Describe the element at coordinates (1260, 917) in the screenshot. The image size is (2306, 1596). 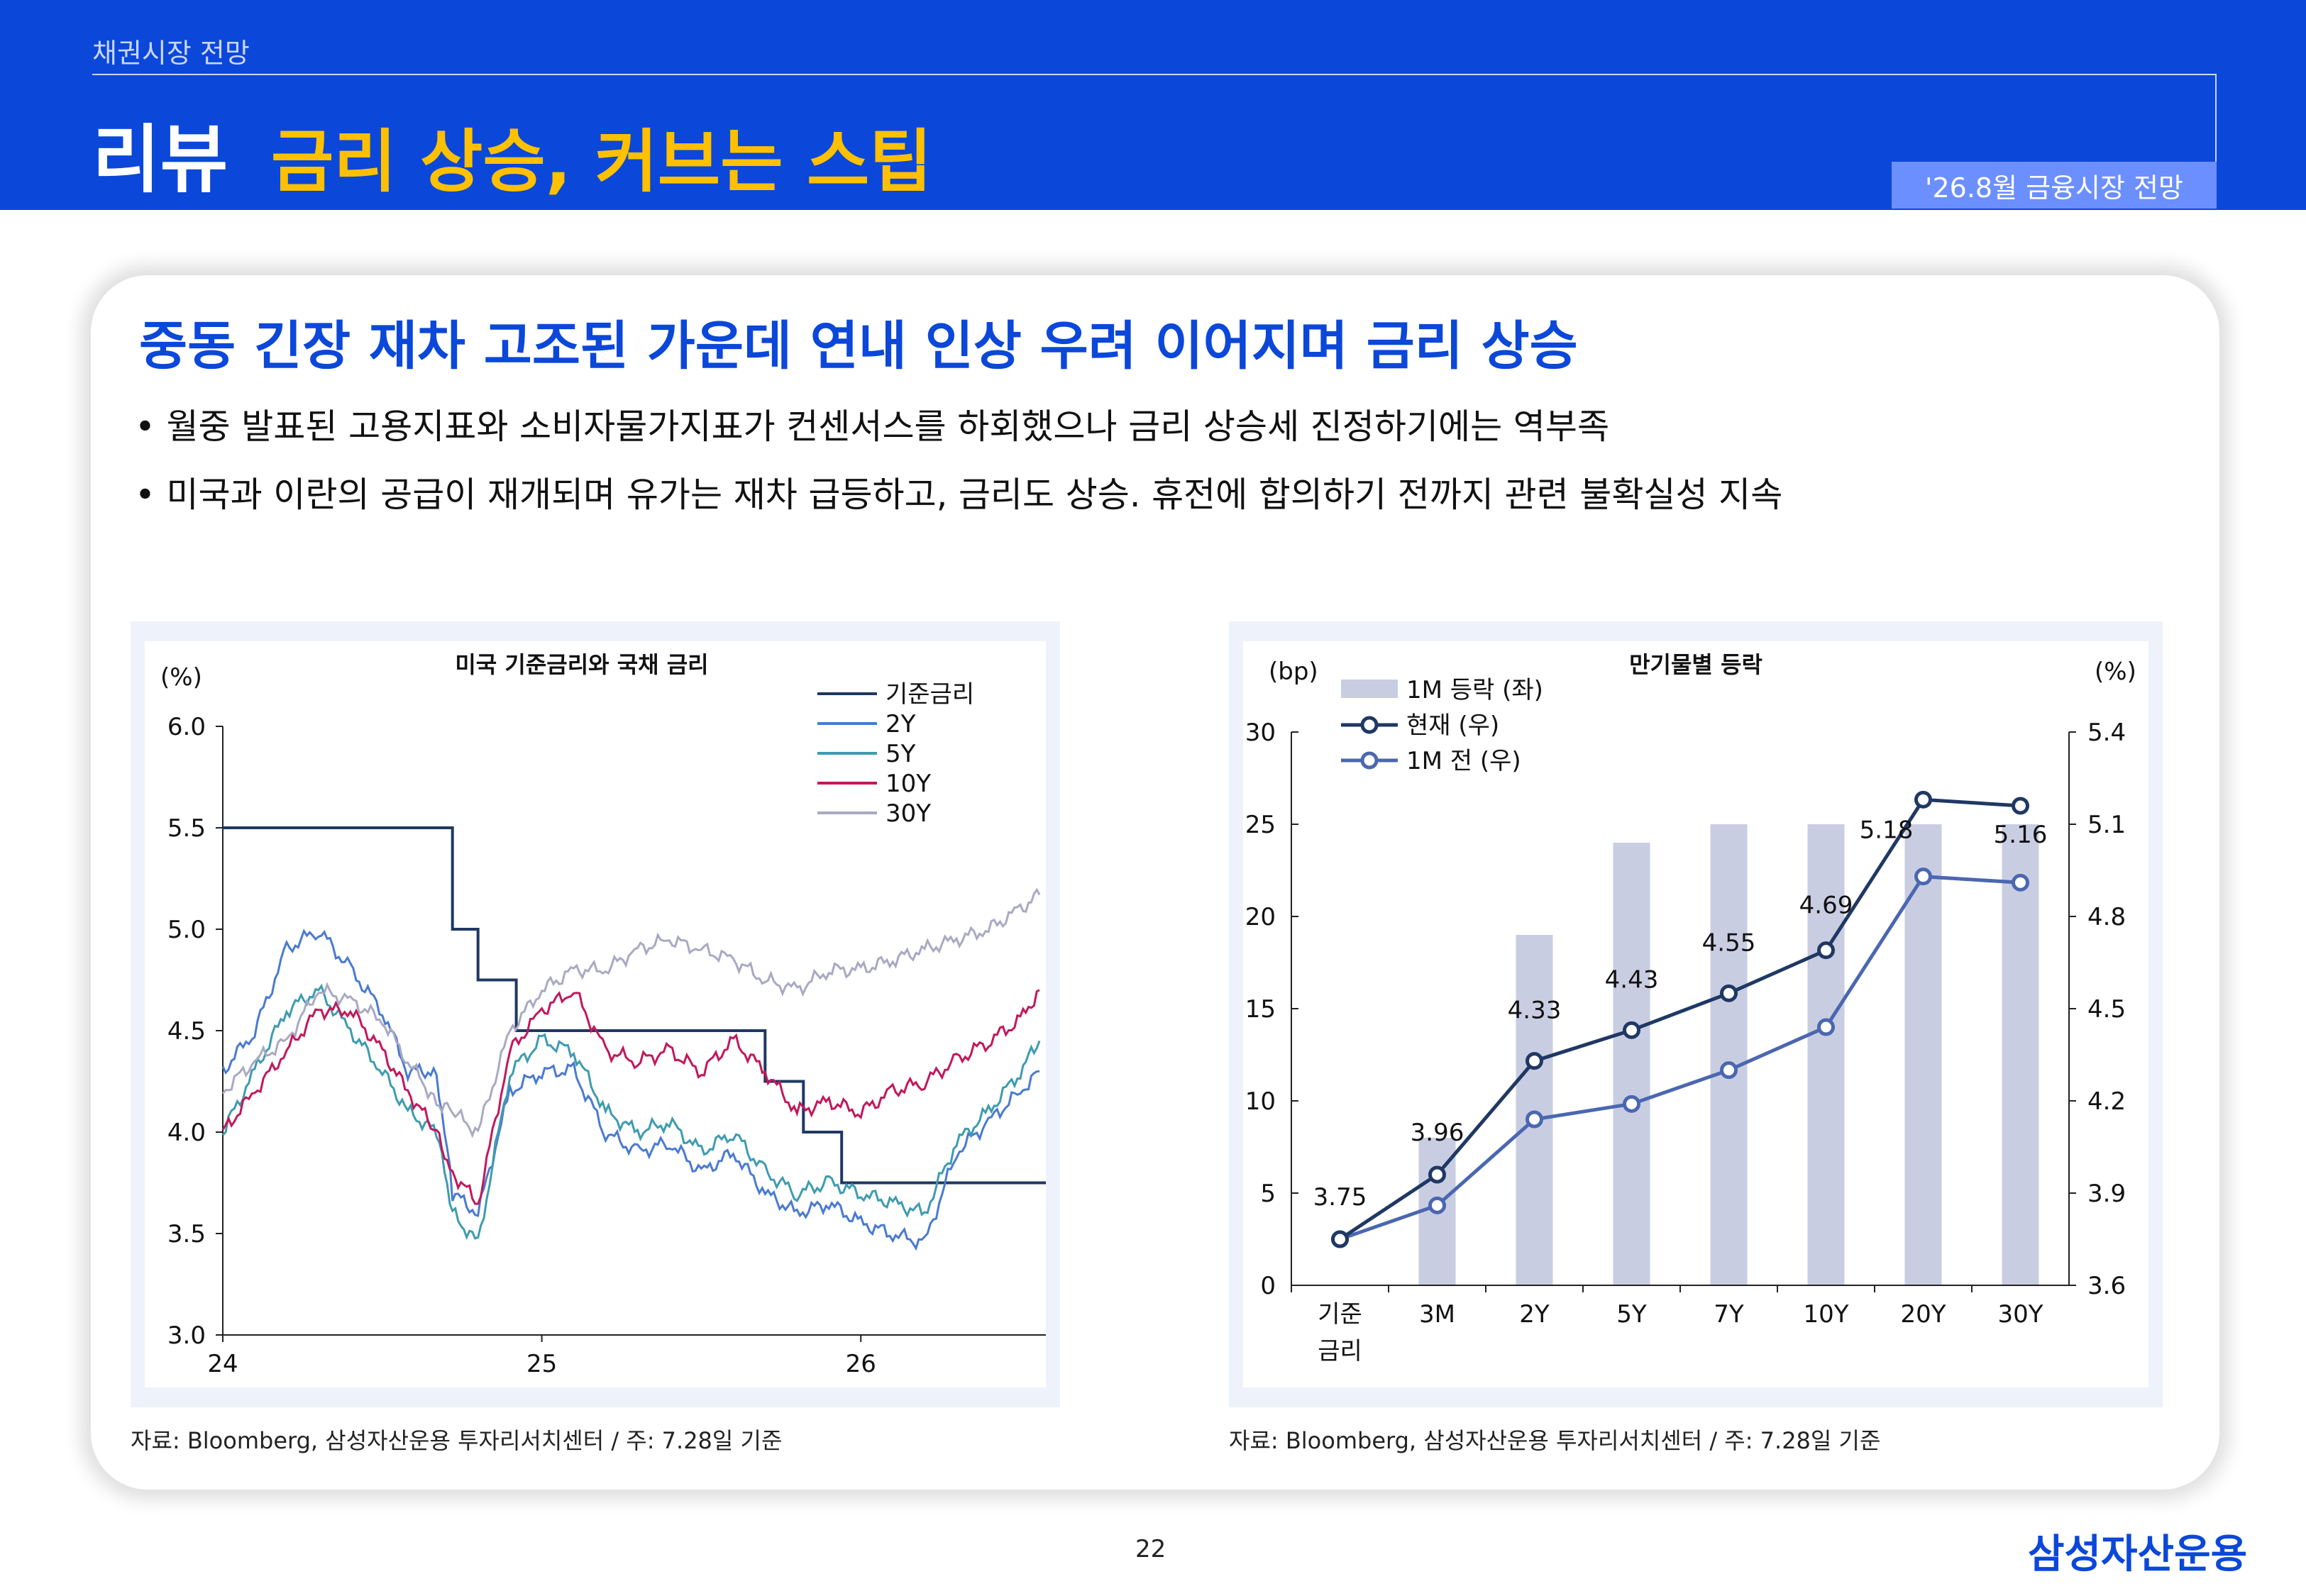
I see `left-tick-label: 20` at that location.